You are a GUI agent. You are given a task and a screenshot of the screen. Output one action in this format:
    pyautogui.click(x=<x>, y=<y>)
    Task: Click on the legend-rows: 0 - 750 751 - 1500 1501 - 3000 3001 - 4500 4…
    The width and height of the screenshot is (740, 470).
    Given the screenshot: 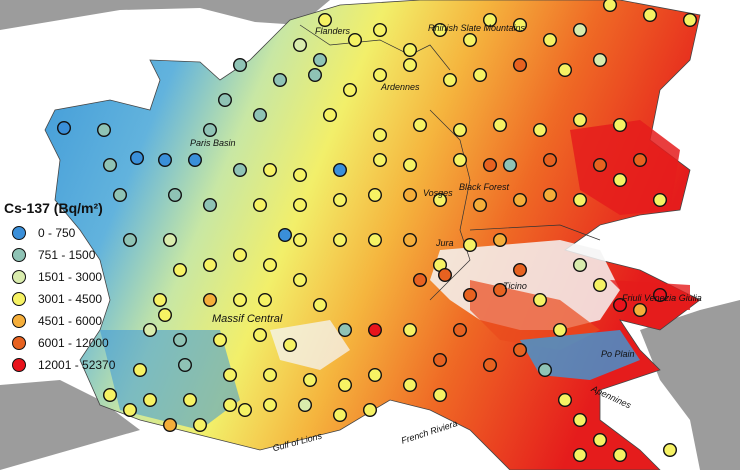 What is the action you would take?
    pyautogui.click(x=79, y=299)
    